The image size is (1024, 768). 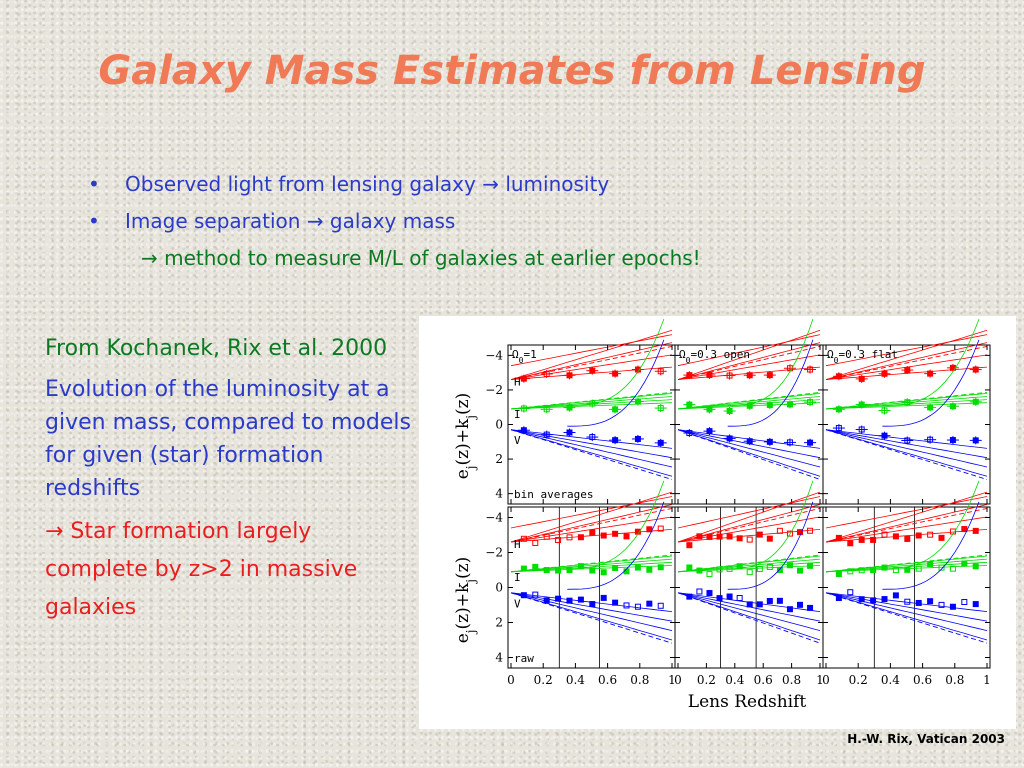 I want to click on footer-credit: H.-W. Rix, Vatican 2003, so click(x=926, y=739).